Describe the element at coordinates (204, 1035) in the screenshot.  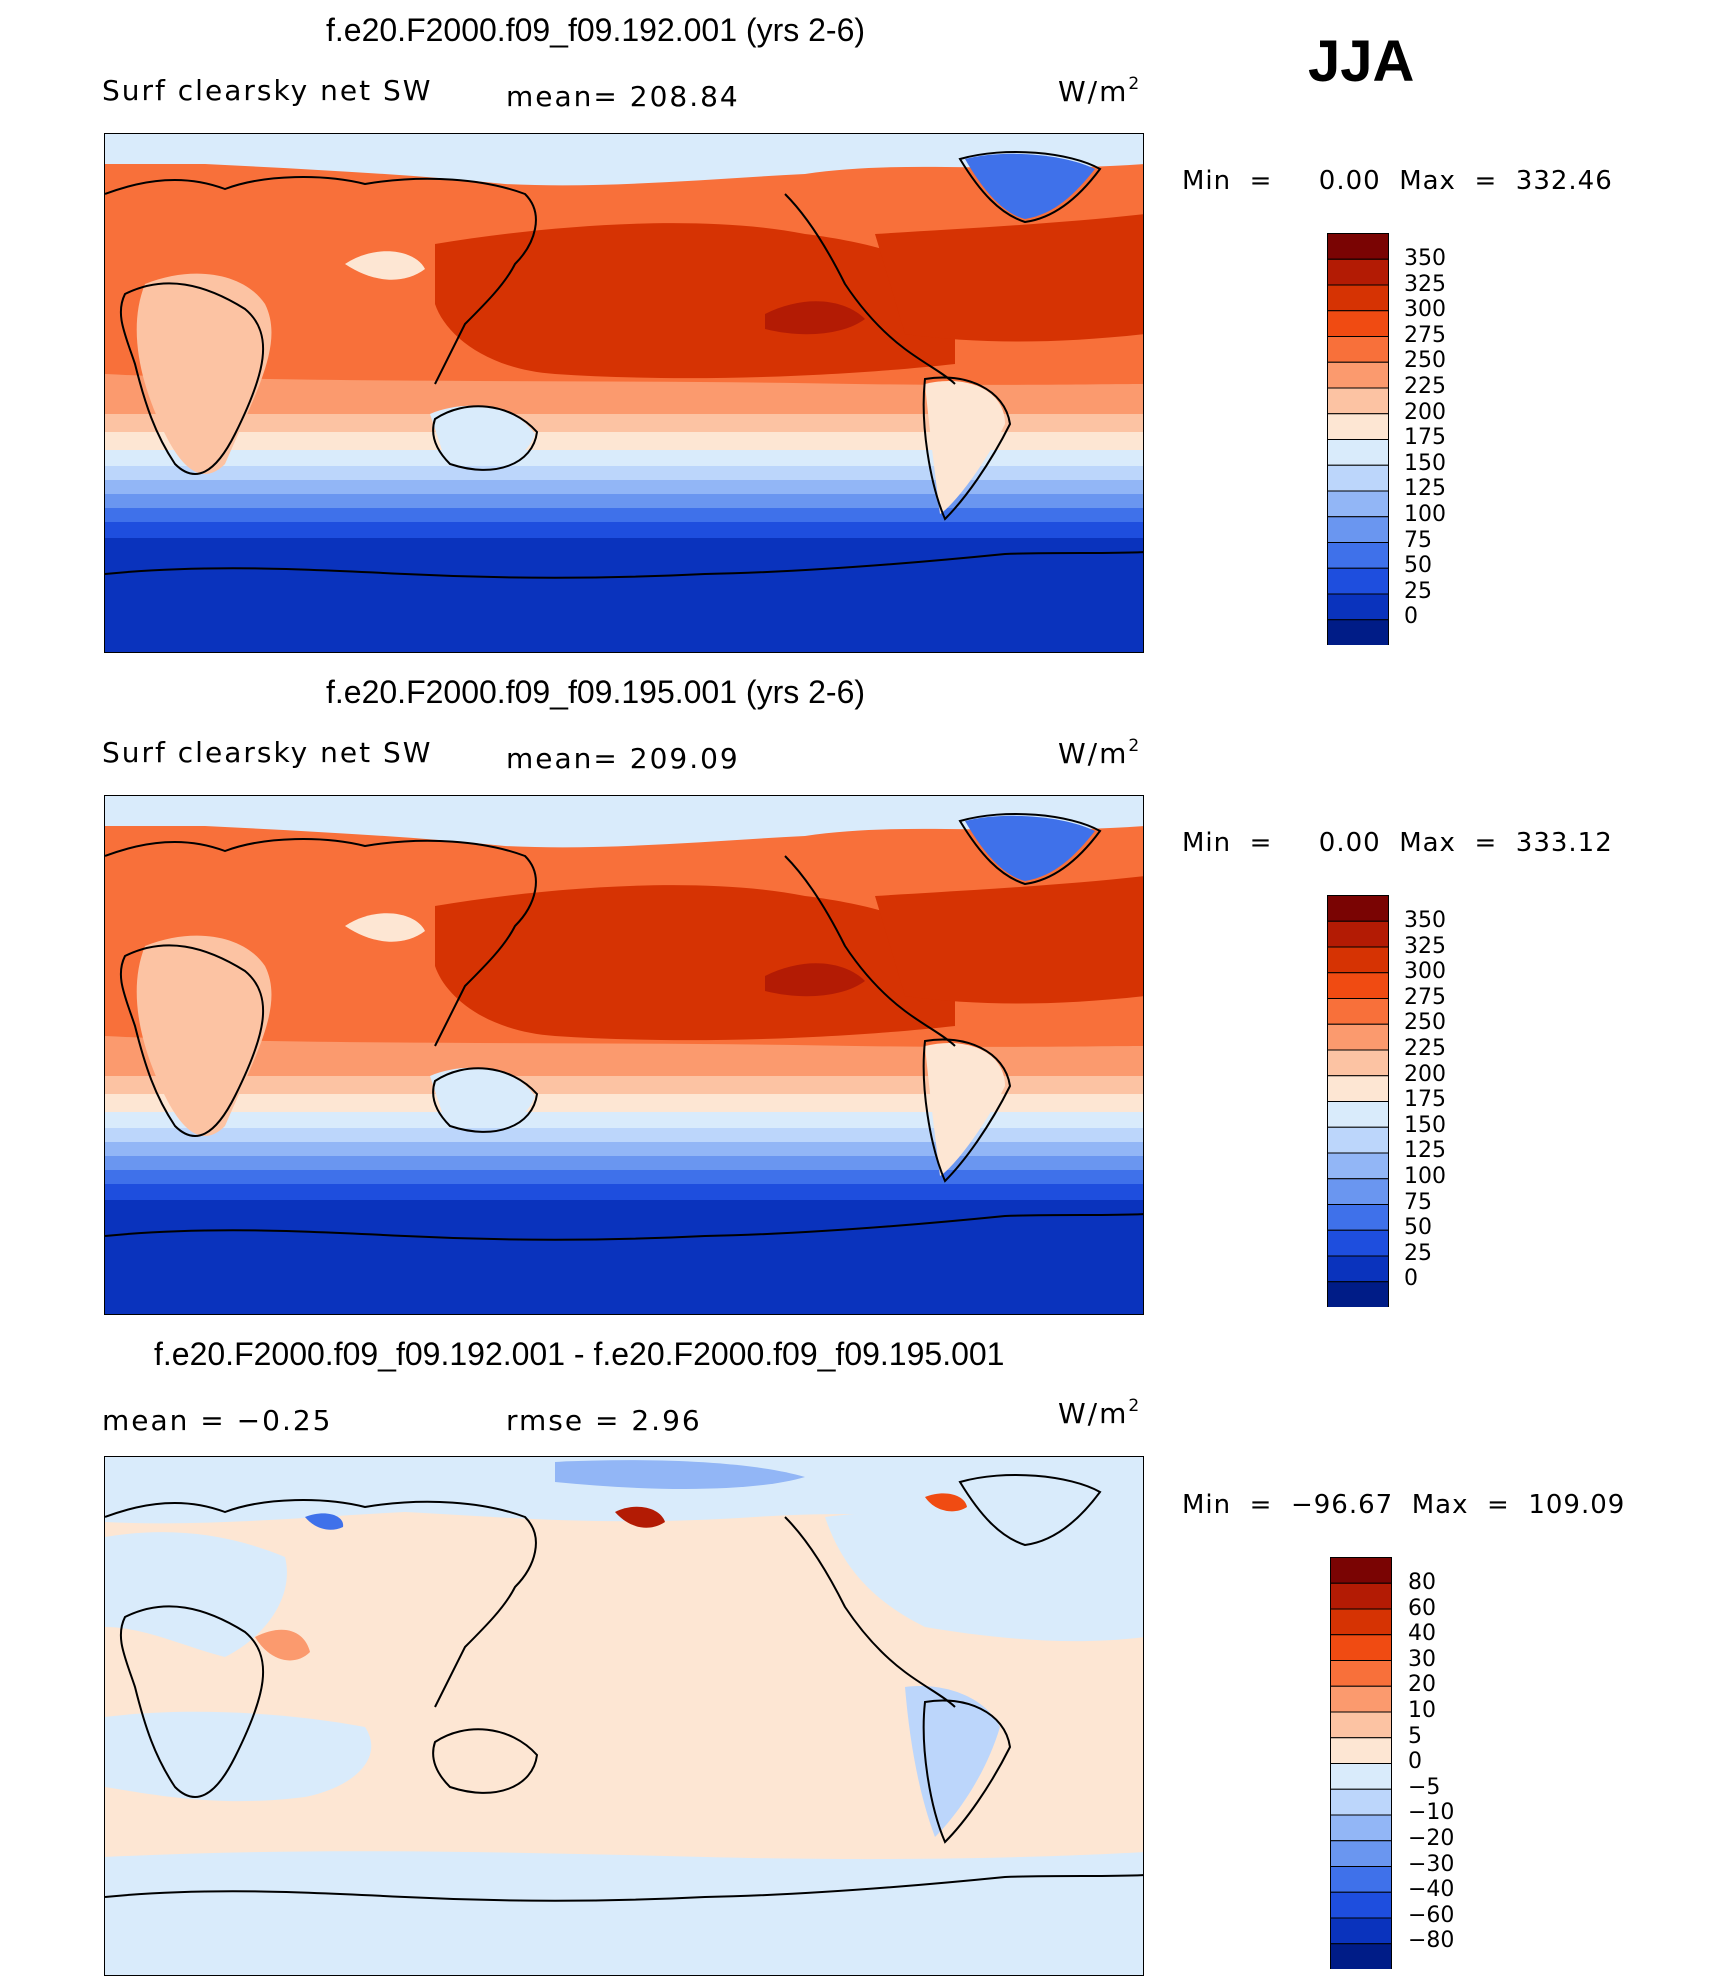
I see `panel2-africa-field` at that location.